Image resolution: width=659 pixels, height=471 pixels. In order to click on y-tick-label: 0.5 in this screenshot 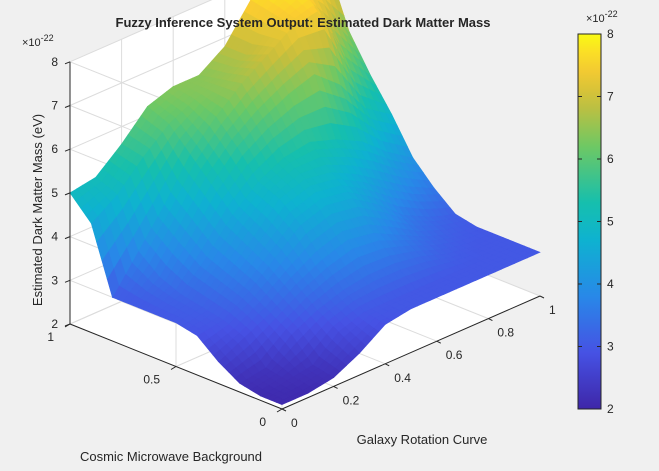, I will do `click(151, 380)`.